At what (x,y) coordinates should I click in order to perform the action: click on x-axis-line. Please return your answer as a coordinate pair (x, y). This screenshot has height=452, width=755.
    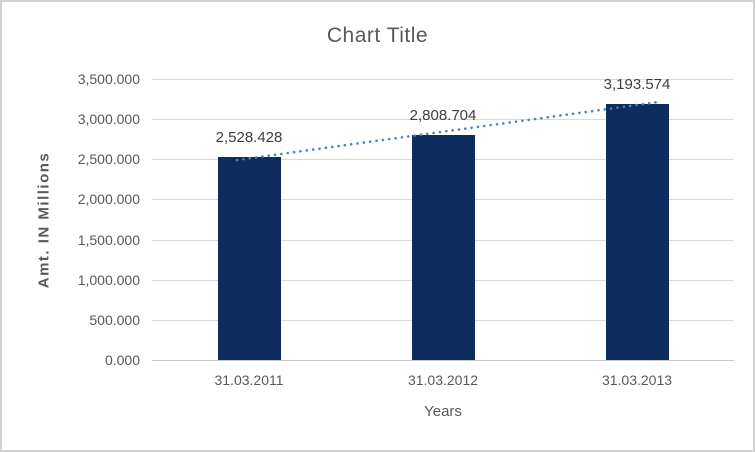
    Looking at the image, I should click on (443, 360).